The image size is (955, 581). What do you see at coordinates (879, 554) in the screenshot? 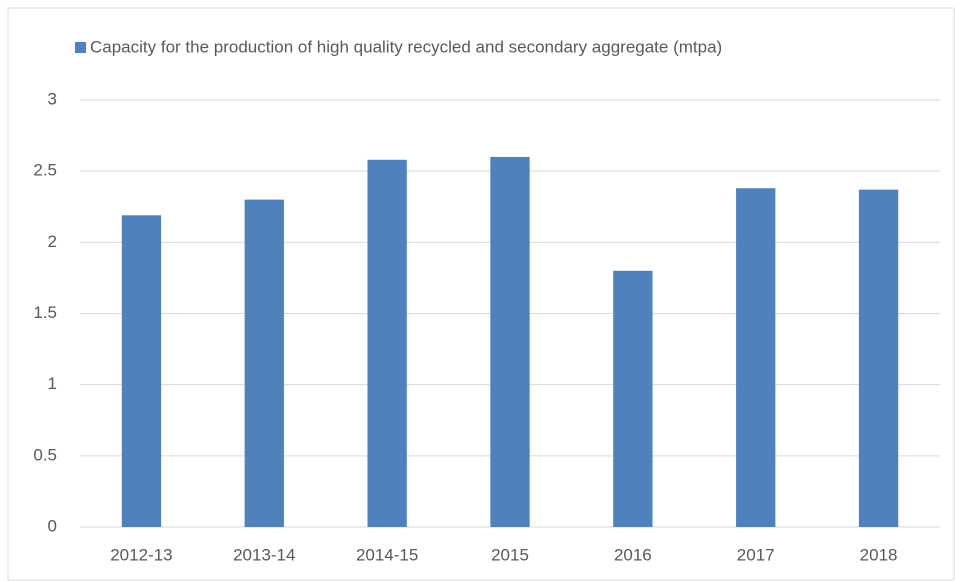
I see `x-tick-label: 2018` at bounding box center [879, 554].